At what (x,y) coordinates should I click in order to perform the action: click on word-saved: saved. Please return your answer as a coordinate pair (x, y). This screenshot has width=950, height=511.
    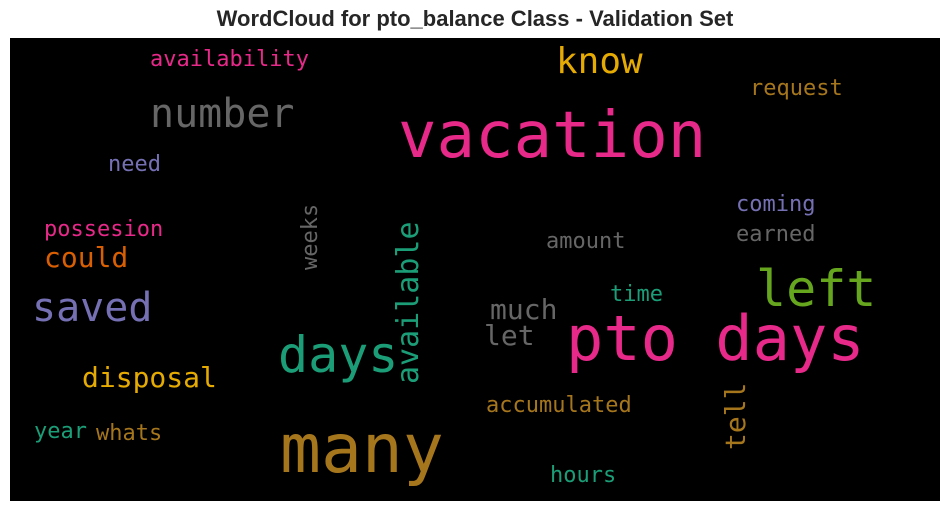
    Looking at the image, I should click on (92, 308).